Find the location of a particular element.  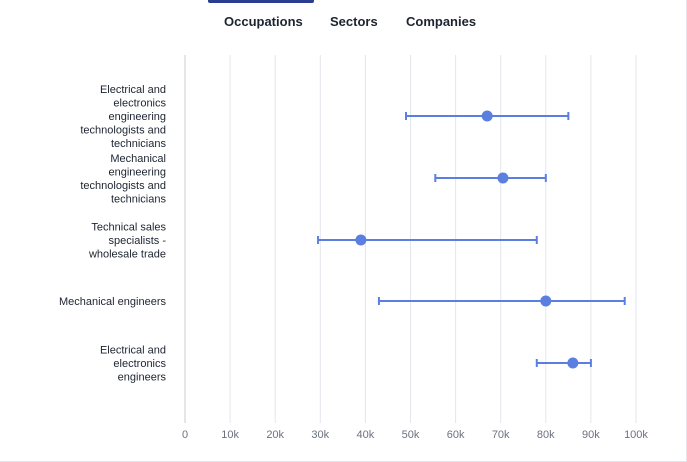

tab-sectors: Sectors is located at coordinates (354, 21).